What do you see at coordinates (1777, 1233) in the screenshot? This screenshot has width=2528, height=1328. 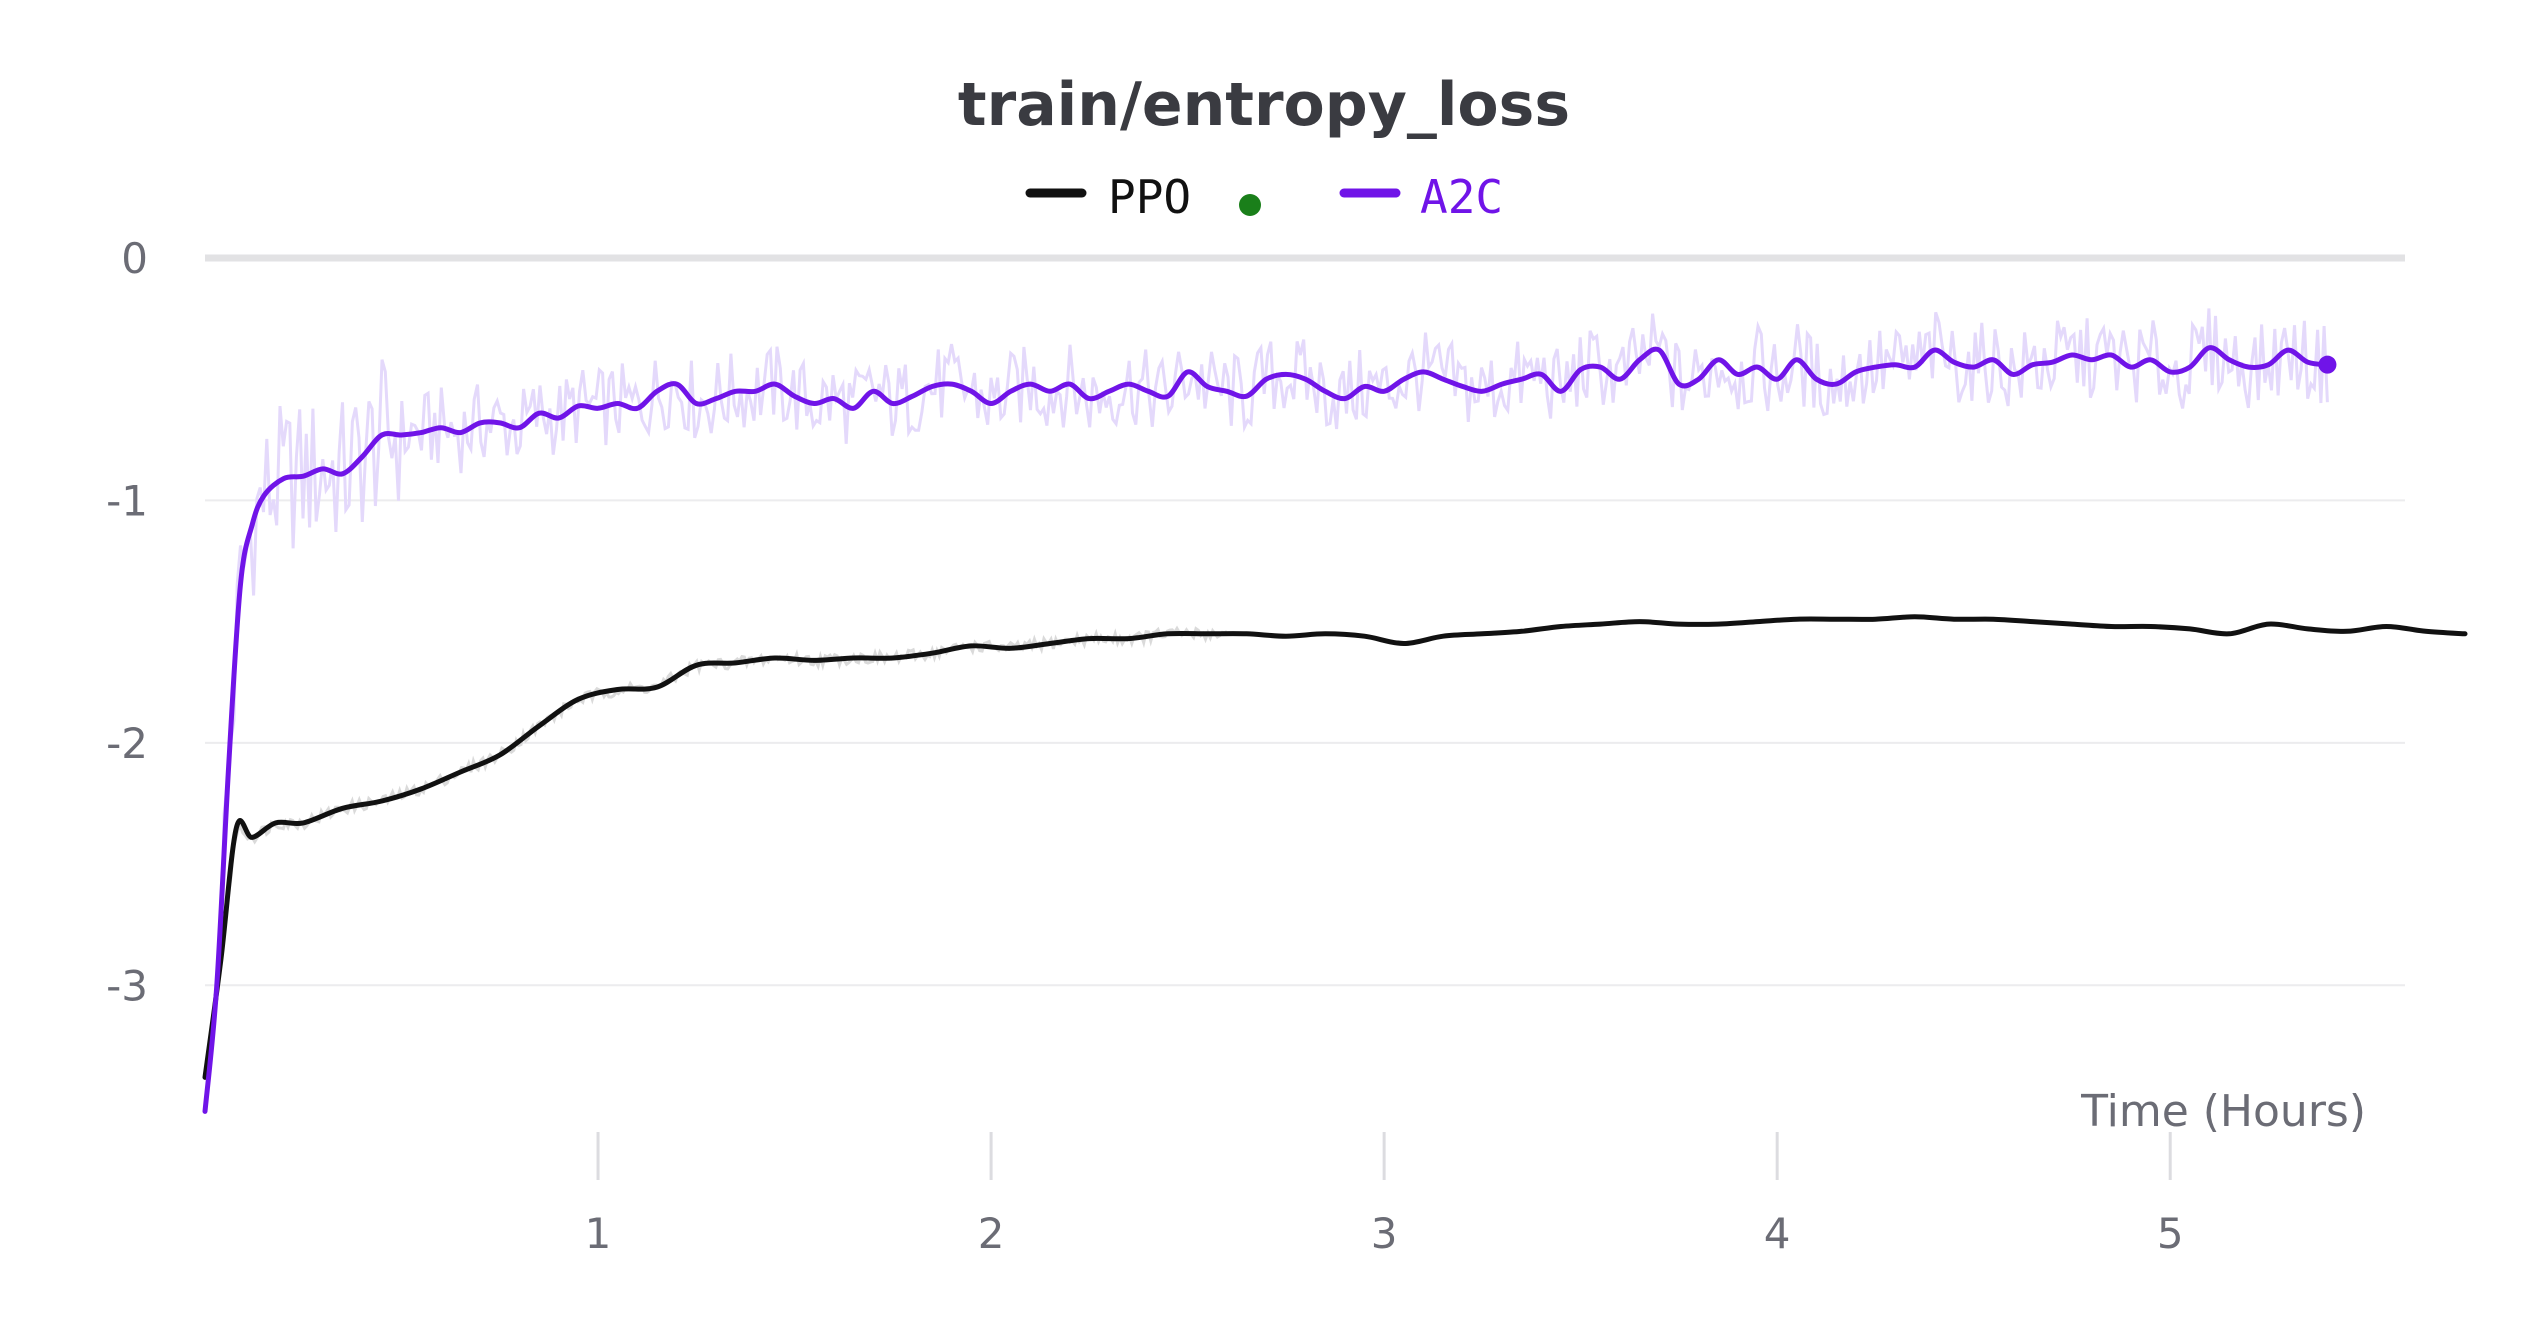 I see `x-tick-label: 4` at bounding box center [1777, 1233].